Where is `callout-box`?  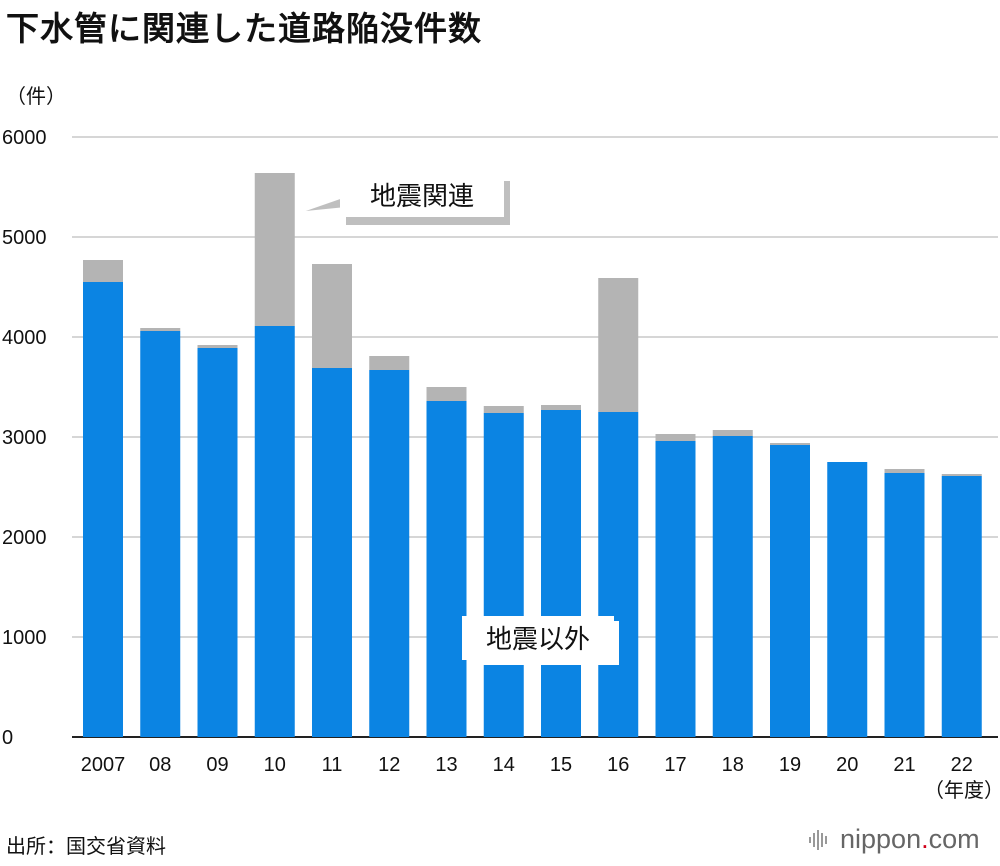 callout-box is located at coordinates (538, 638).